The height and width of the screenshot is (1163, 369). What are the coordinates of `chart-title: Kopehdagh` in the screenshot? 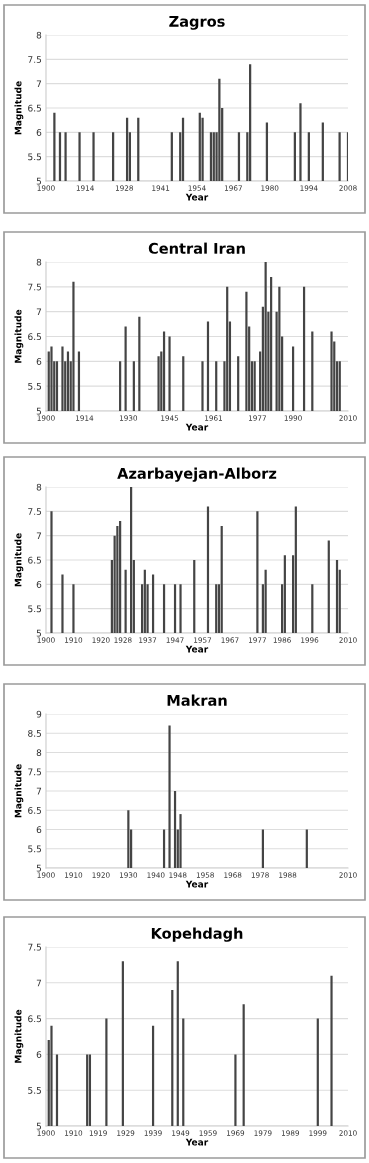 It's located at (197, 934).